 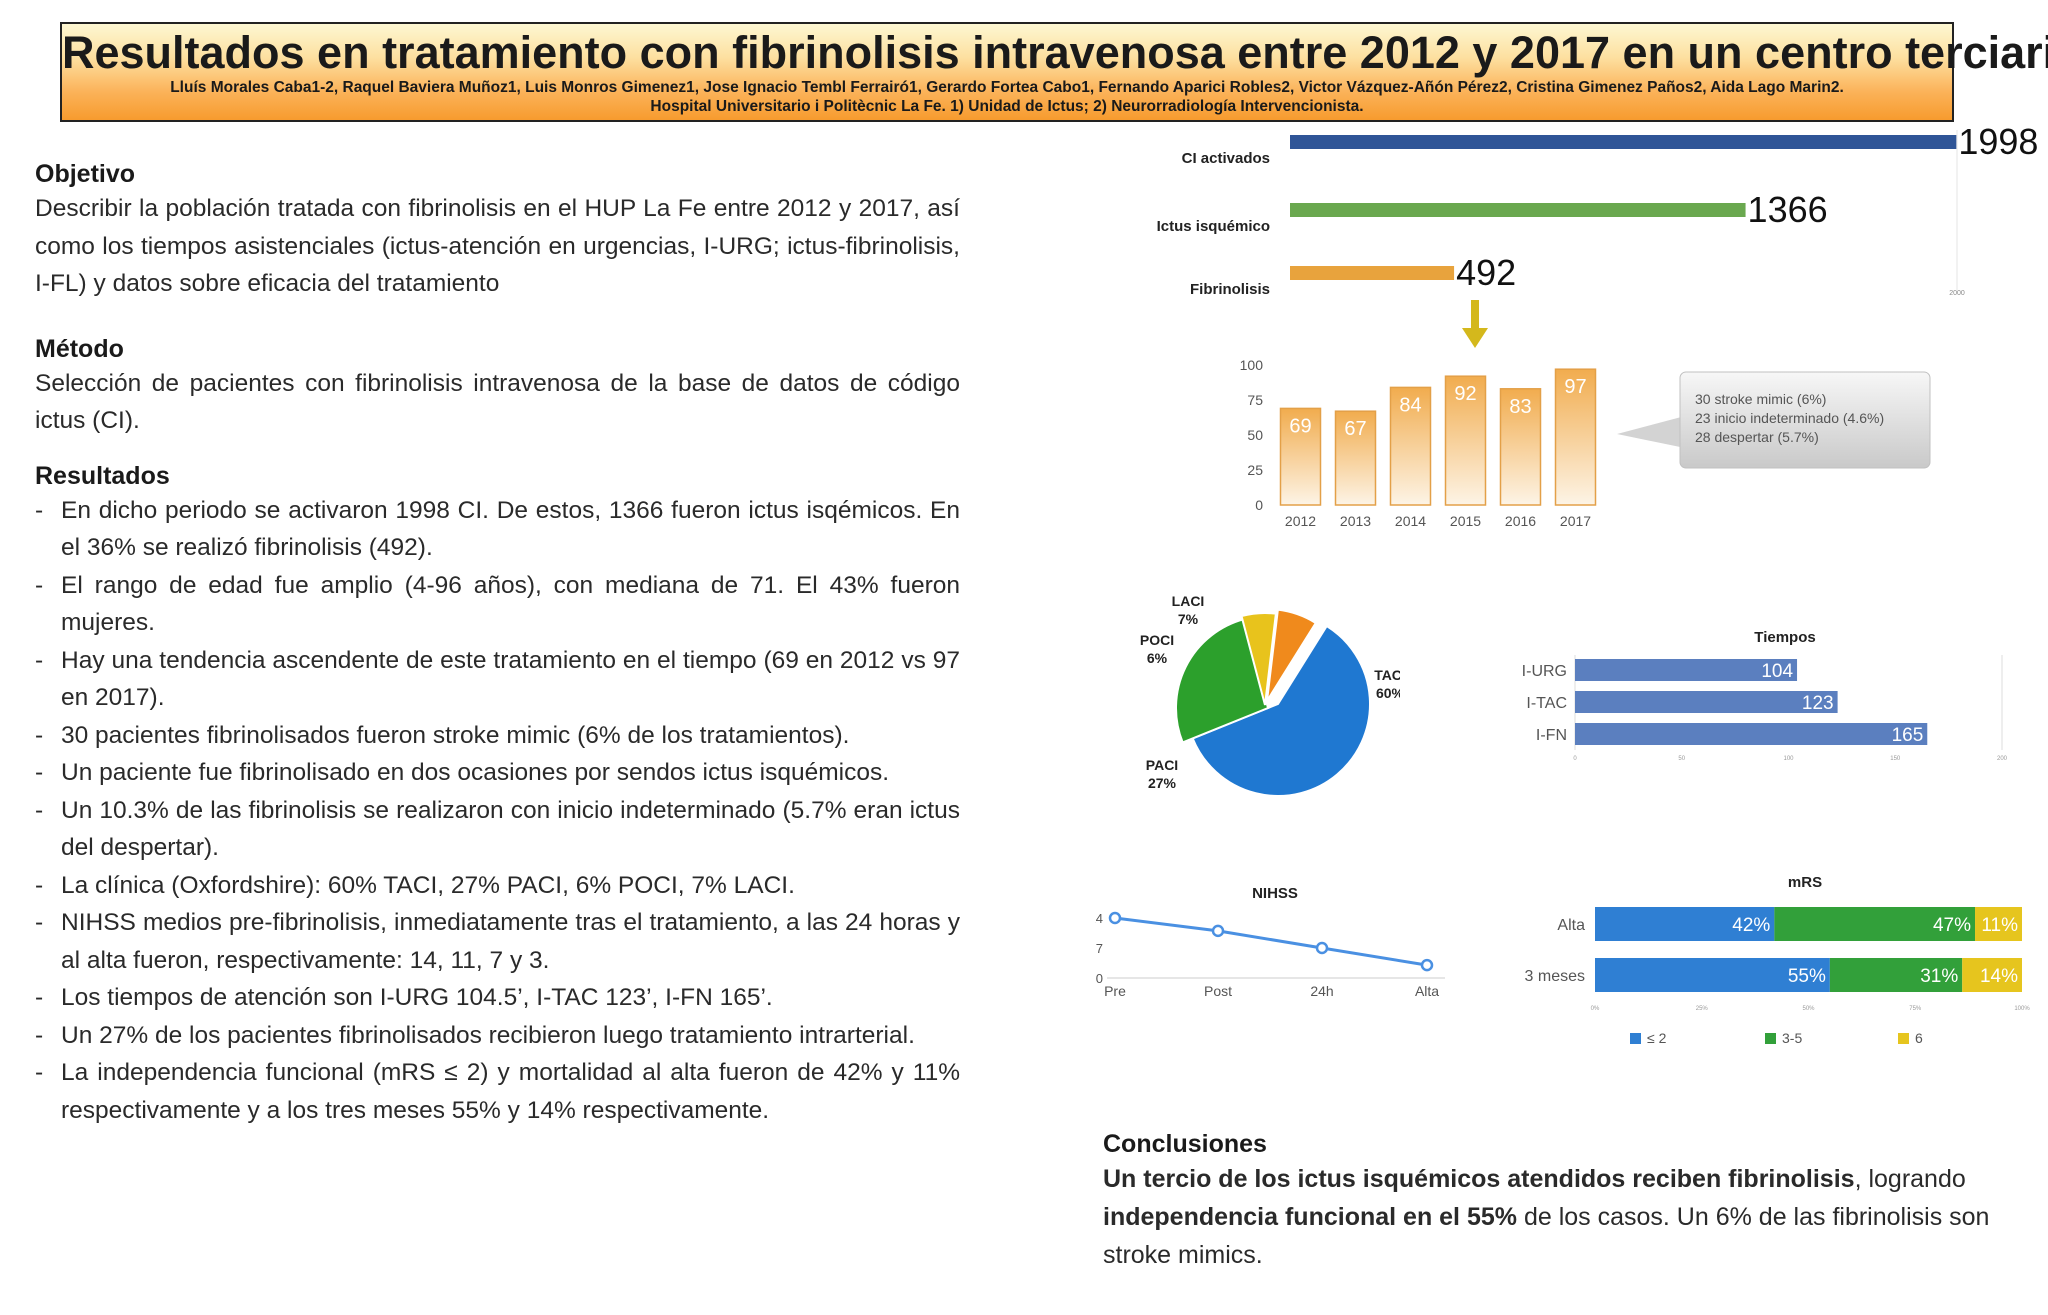 I want to click on x-tick-label: 100%, so click(x=2022, y=1009).